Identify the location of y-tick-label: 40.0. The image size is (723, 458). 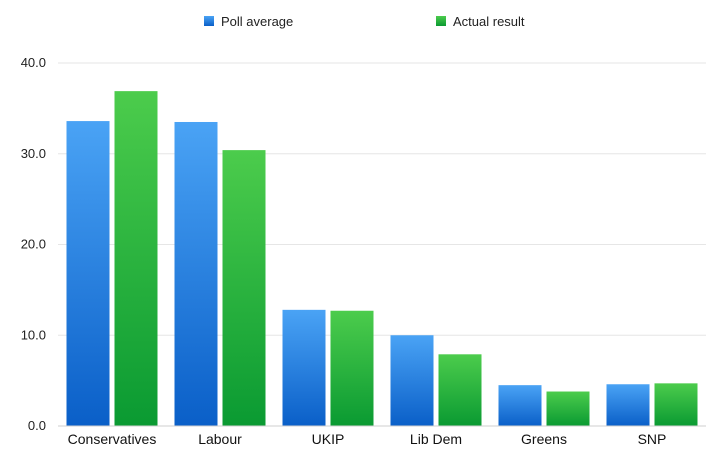
(33, 62).